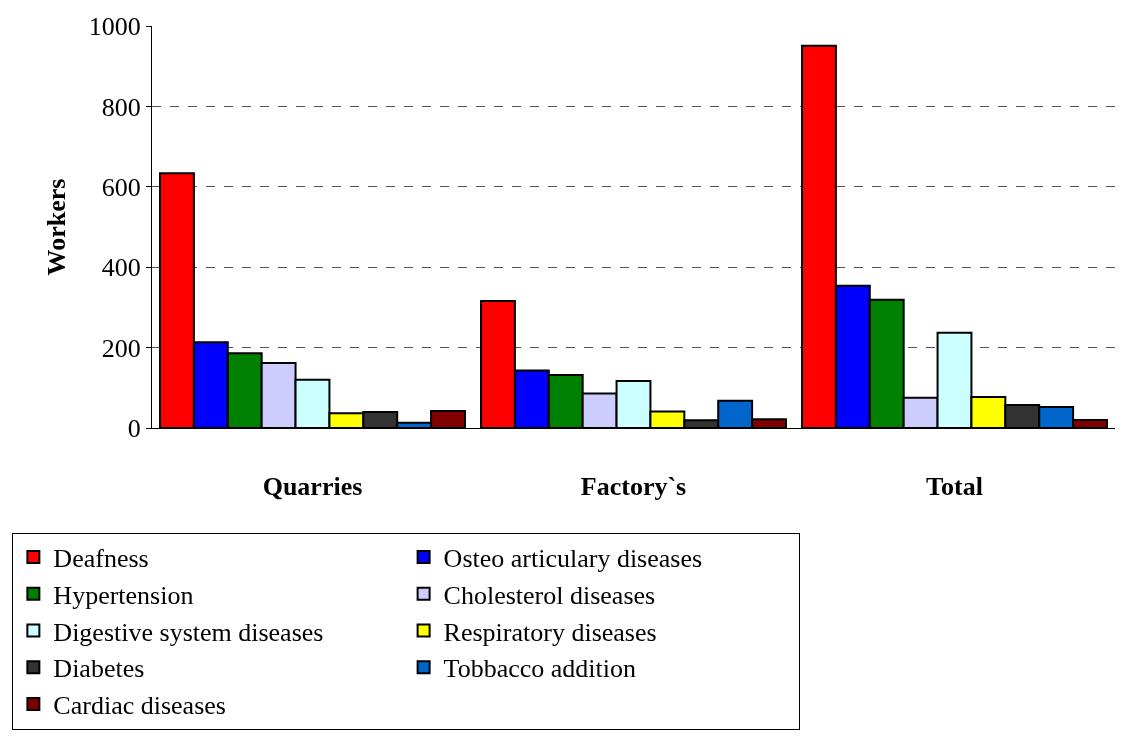 Image resolution: width=1141 pixels, height=742 pixels. I want to click on x-tick-label: Total, so click(954, 487).